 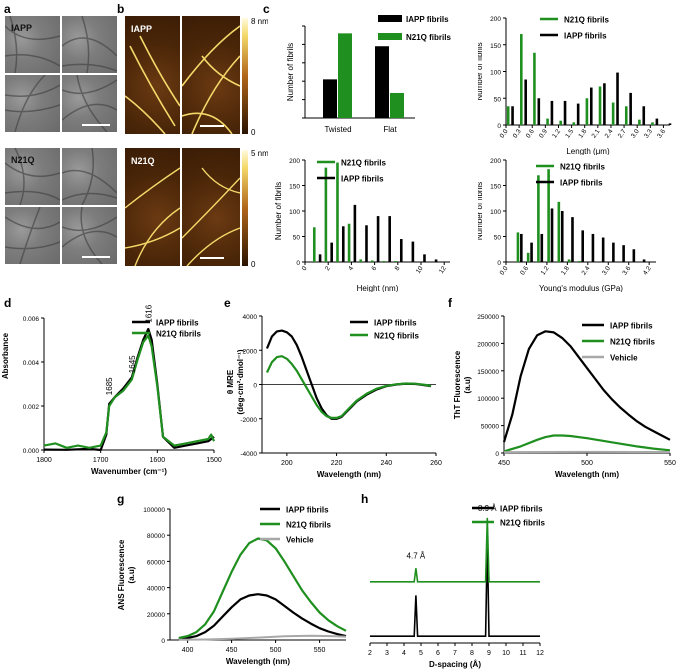 I want to click on x-tick-label: 7, so click(x=455, y=653).